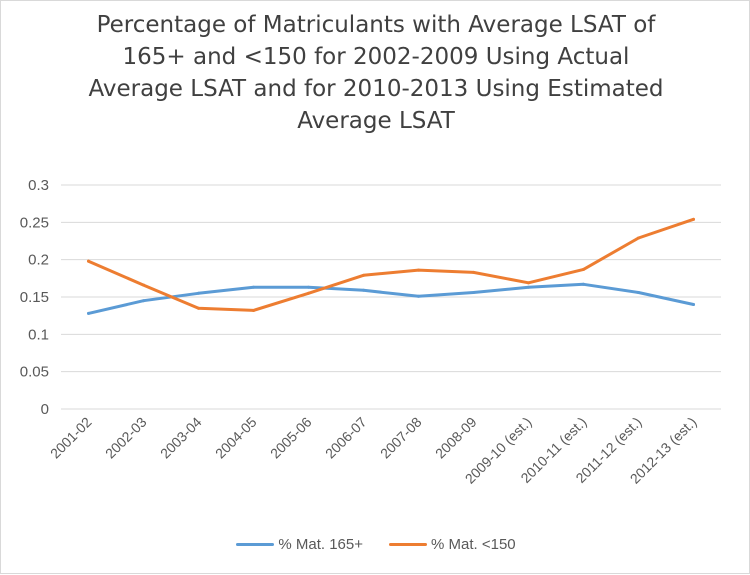 The width and height of the screenshot is (750, 575). I want to click on y-tick-label: 0.15, so click(34, 297).